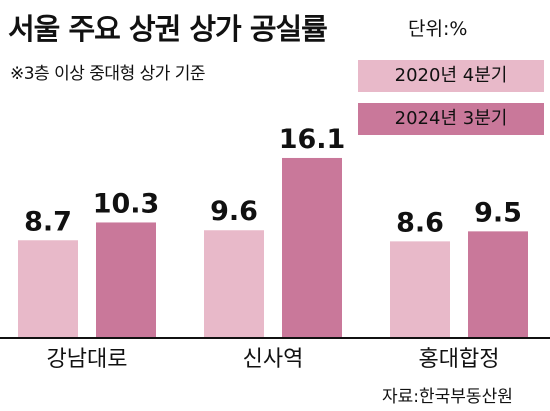 This screenshot has width=550, height=411. Describe the element at coordinates (108, 74) in the screenshot. I see `chart-subtitle: ※3층 이상 중대형 상가 기준` at that location.